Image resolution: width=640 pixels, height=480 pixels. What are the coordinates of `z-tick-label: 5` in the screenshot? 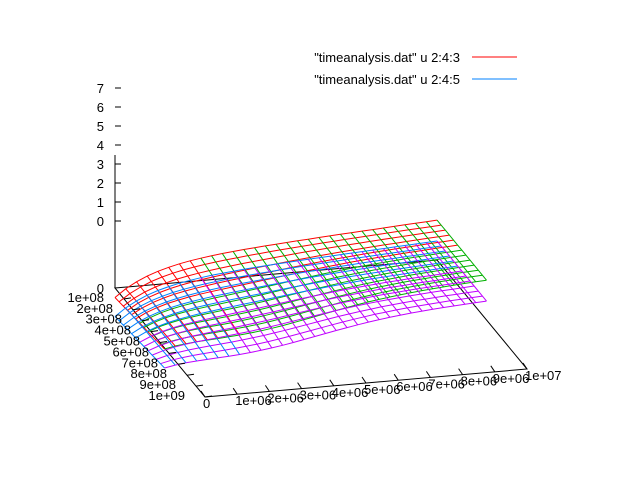 It's located at (100, 126).